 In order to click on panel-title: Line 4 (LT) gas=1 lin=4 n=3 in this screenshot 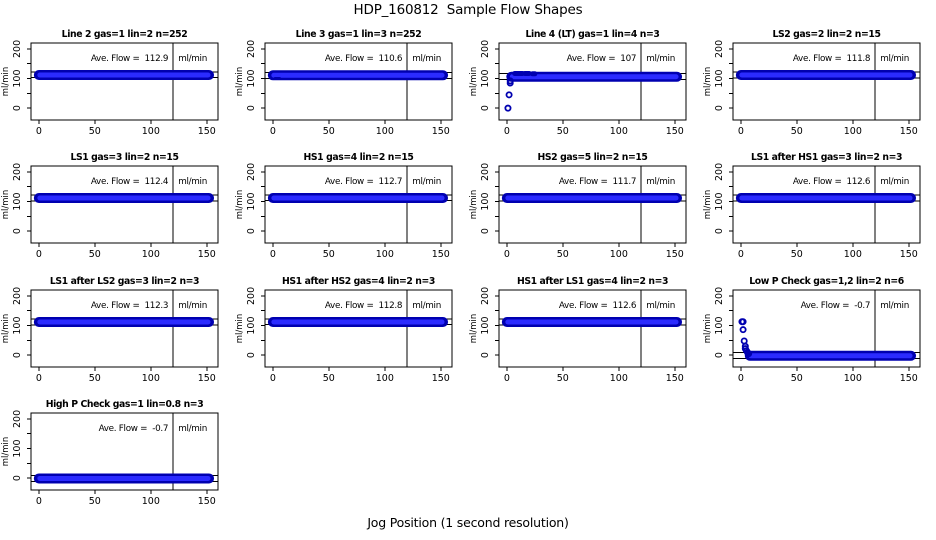, I will do `click(593, 34)`.